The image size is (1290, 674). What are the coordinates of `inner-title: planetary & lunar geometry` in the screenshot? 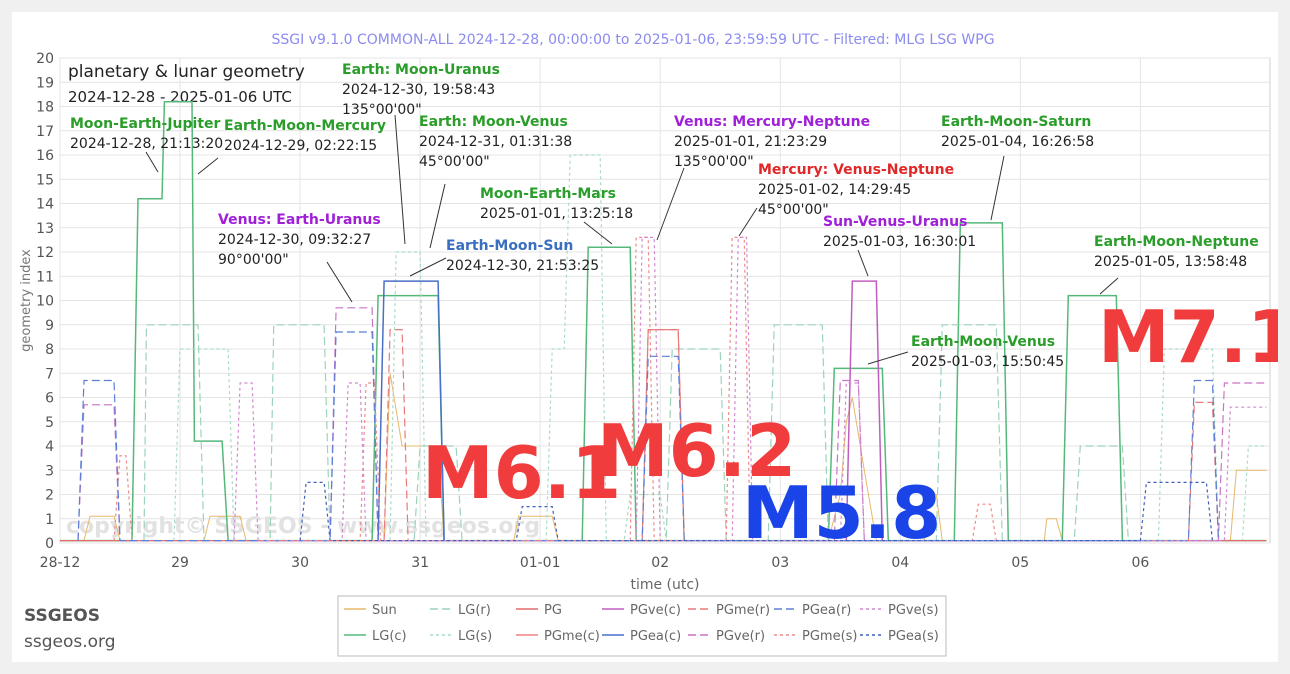 It's located at (186, 72).